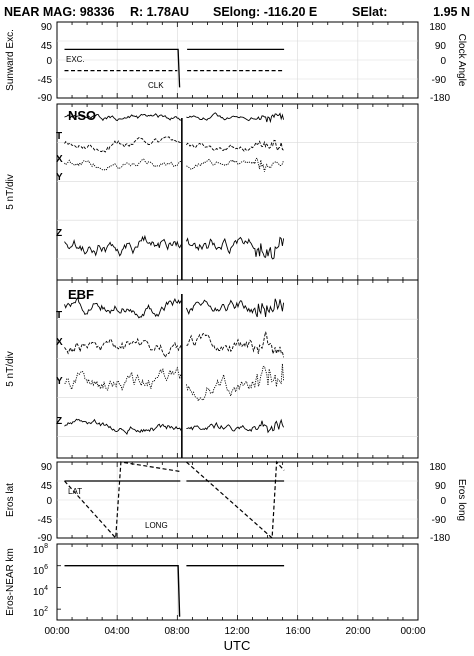  What do you see at coordinates (461, 500) in the screenshot?
I see `eros-long-ylabel: Eros long` at bounding box center [461, 500].